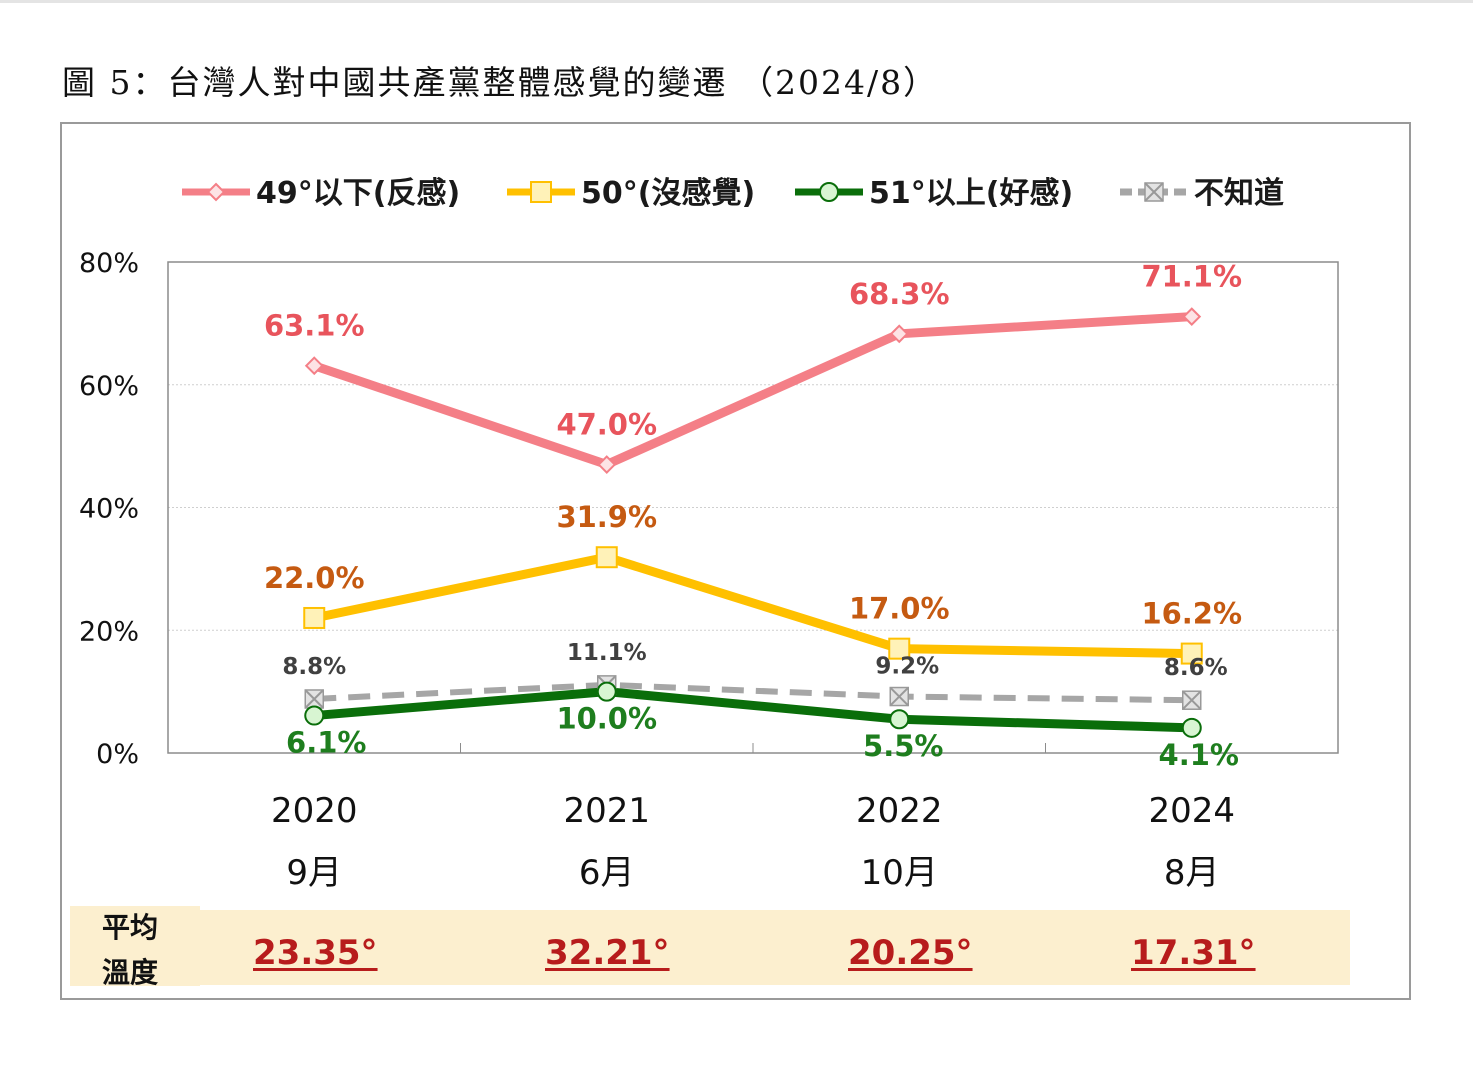 This screenshot has height=1080, width=1473. What do you see at coordinates (710, 947) in the screenshot?
I see `average-temperature-band` at bounding box center [710, 947].